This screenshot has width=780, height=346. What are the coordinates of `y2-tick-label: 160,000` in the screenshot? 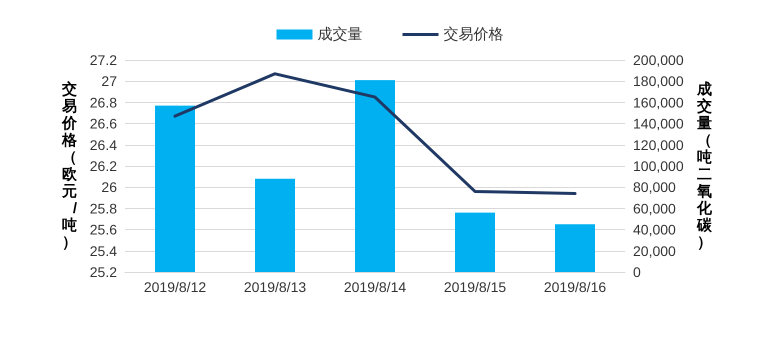 It's located at (658, 102).